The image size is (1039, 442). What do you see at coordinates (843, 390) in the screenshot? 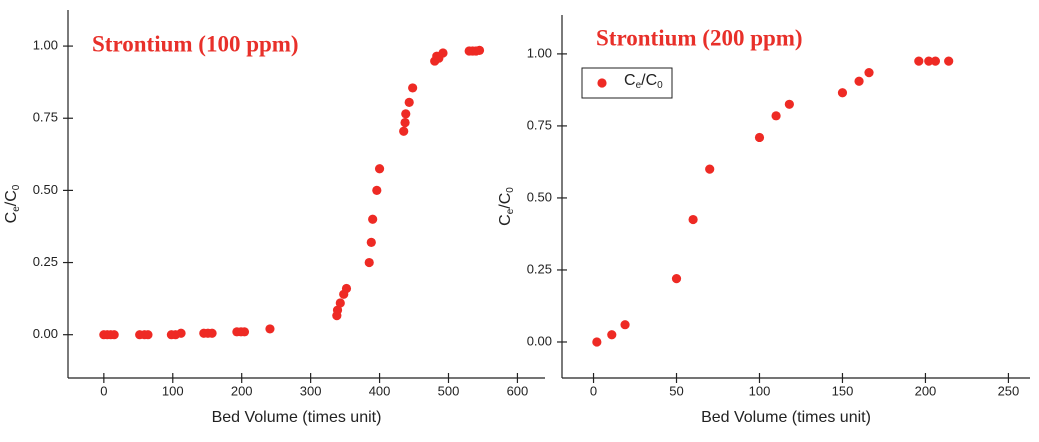
I see `x-tick-label: 150` at bounding box center [843, 390].